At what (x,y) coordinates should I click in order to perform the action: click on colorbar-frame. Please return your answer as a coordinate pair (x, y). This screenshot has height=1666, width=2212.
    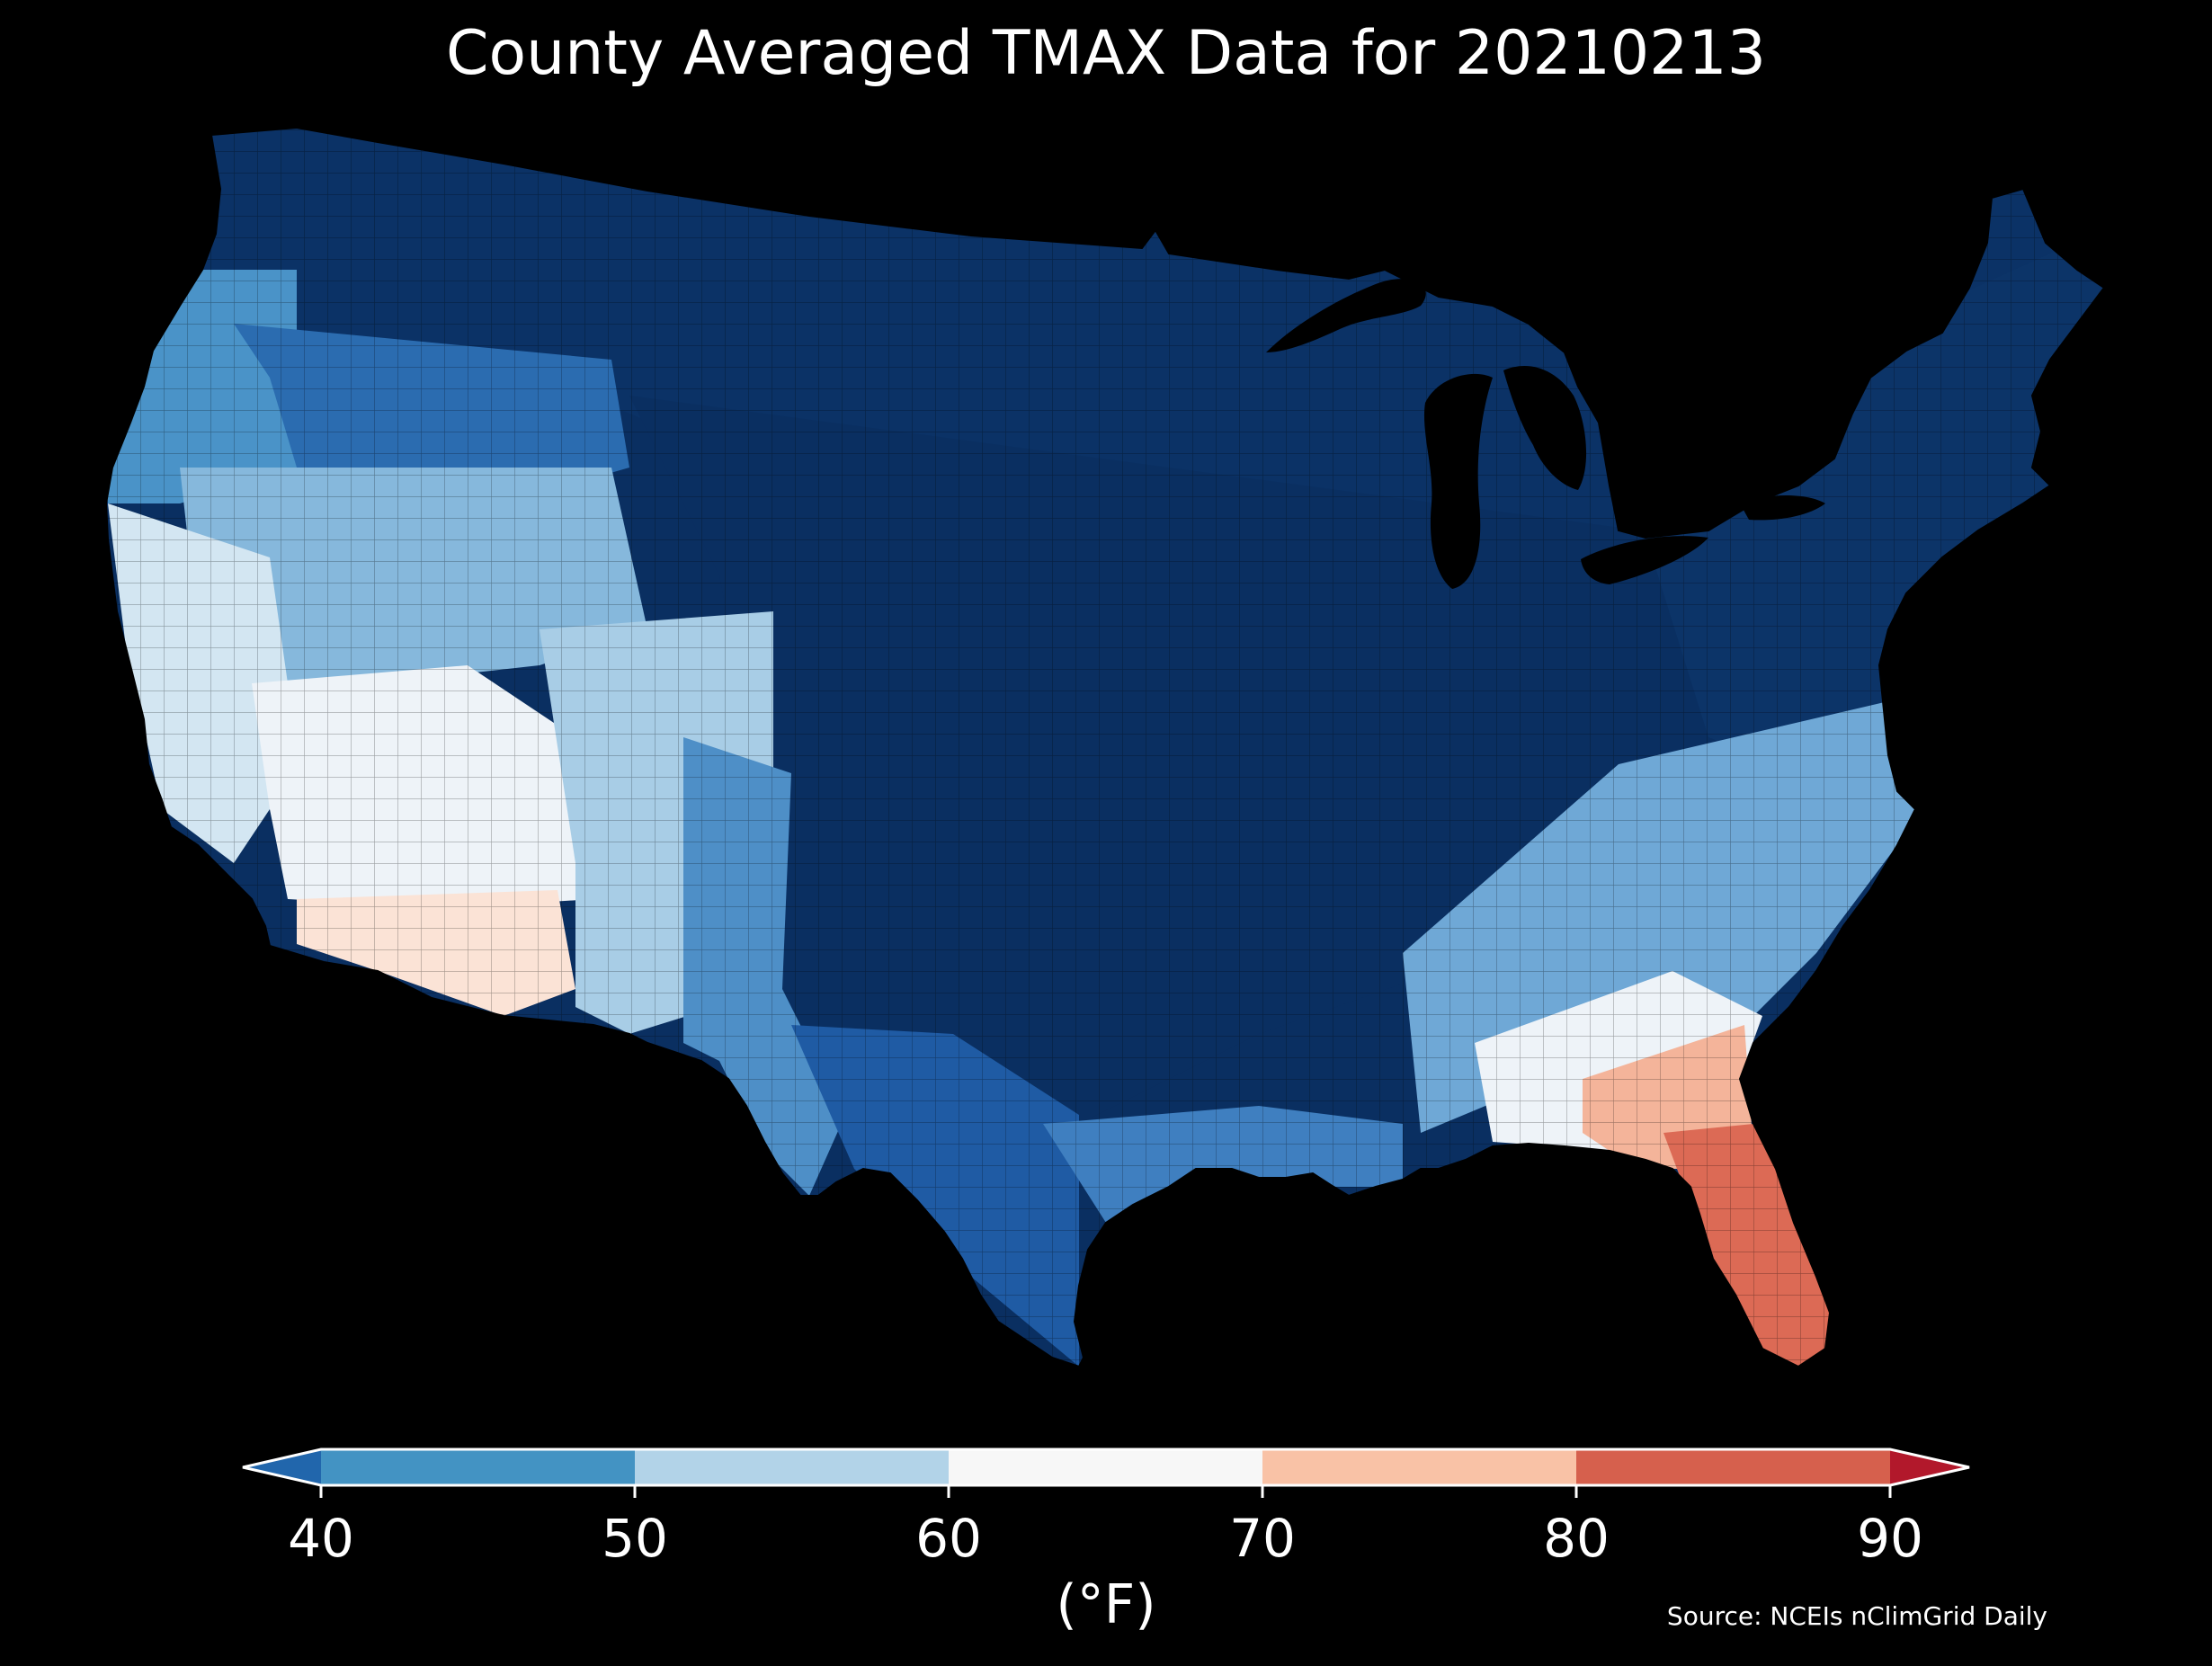
    Looking at the image, I should click on (1106, 1468).